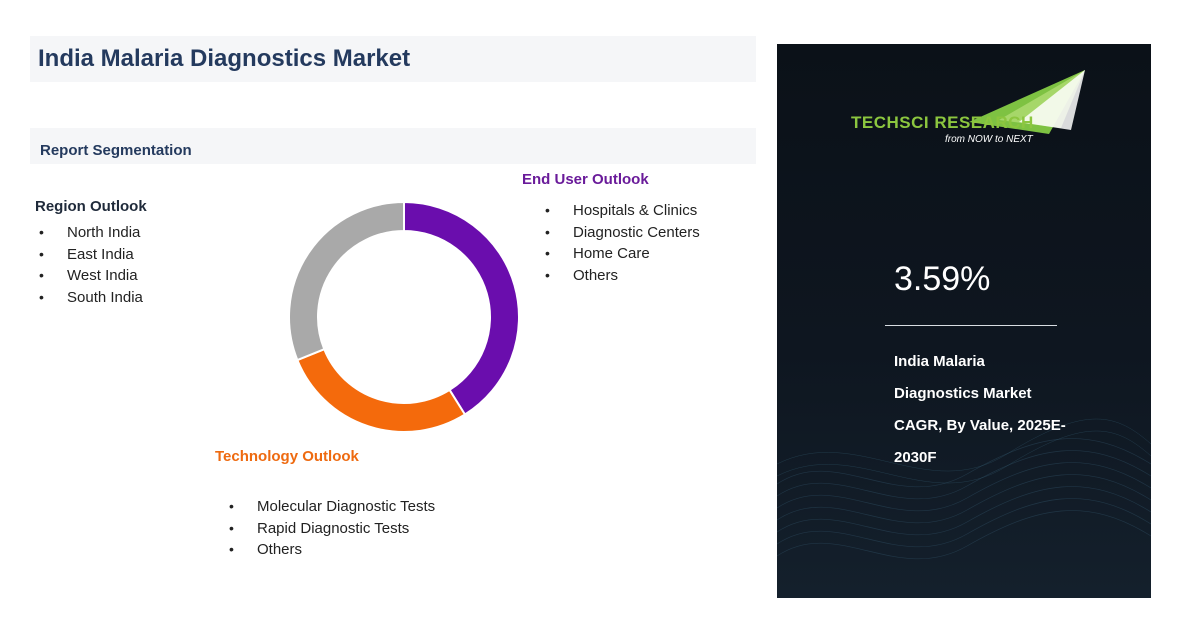 The image size is (1177, 640). Describe the element at coordinates (971, 325) in the screenshot. I see `divider` at that location.